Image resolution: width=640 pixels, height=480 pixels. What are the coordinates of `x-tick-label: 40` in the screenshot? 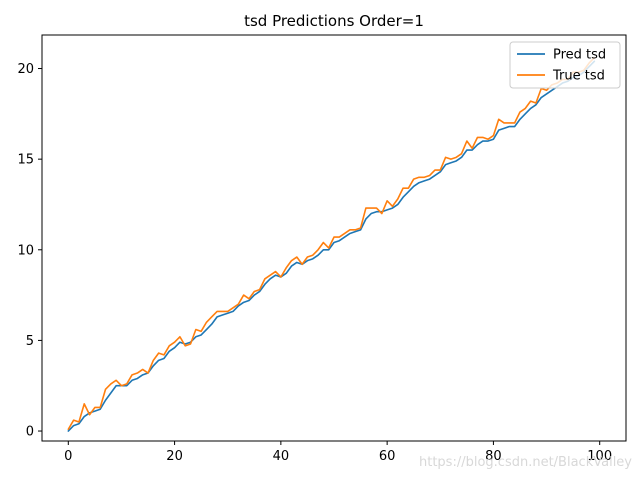 It's located at (281, 456).